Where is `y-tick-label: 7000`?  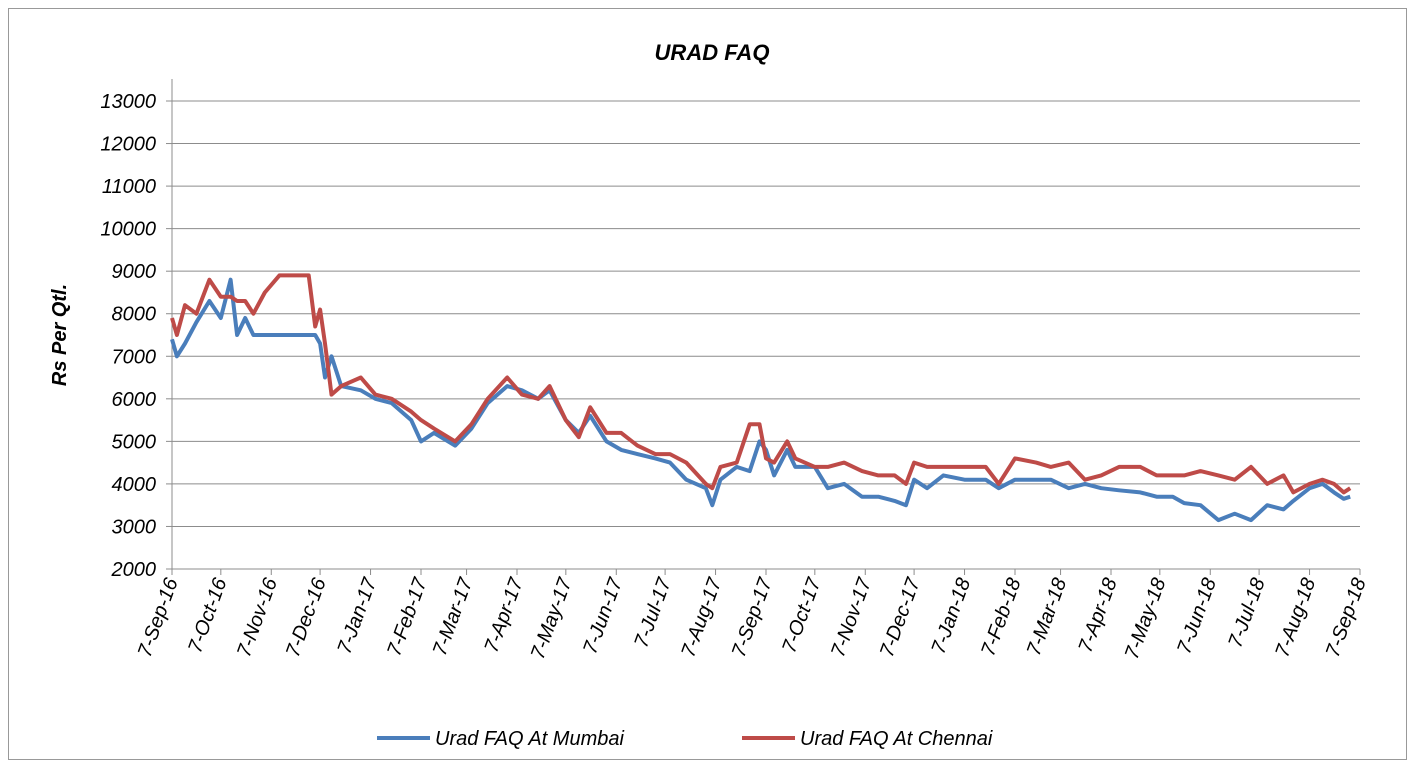
y-tick-label: 7000 is located at coordinates (134, 357).